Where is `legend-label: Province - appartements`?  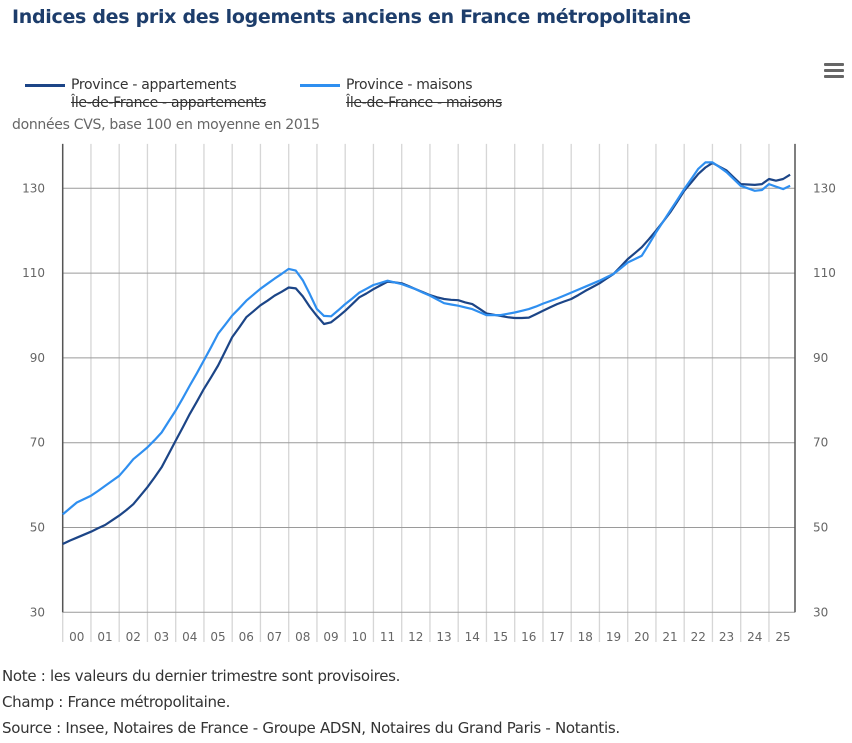 legend-label: Province - appartements is located at coordinates (154, 85).